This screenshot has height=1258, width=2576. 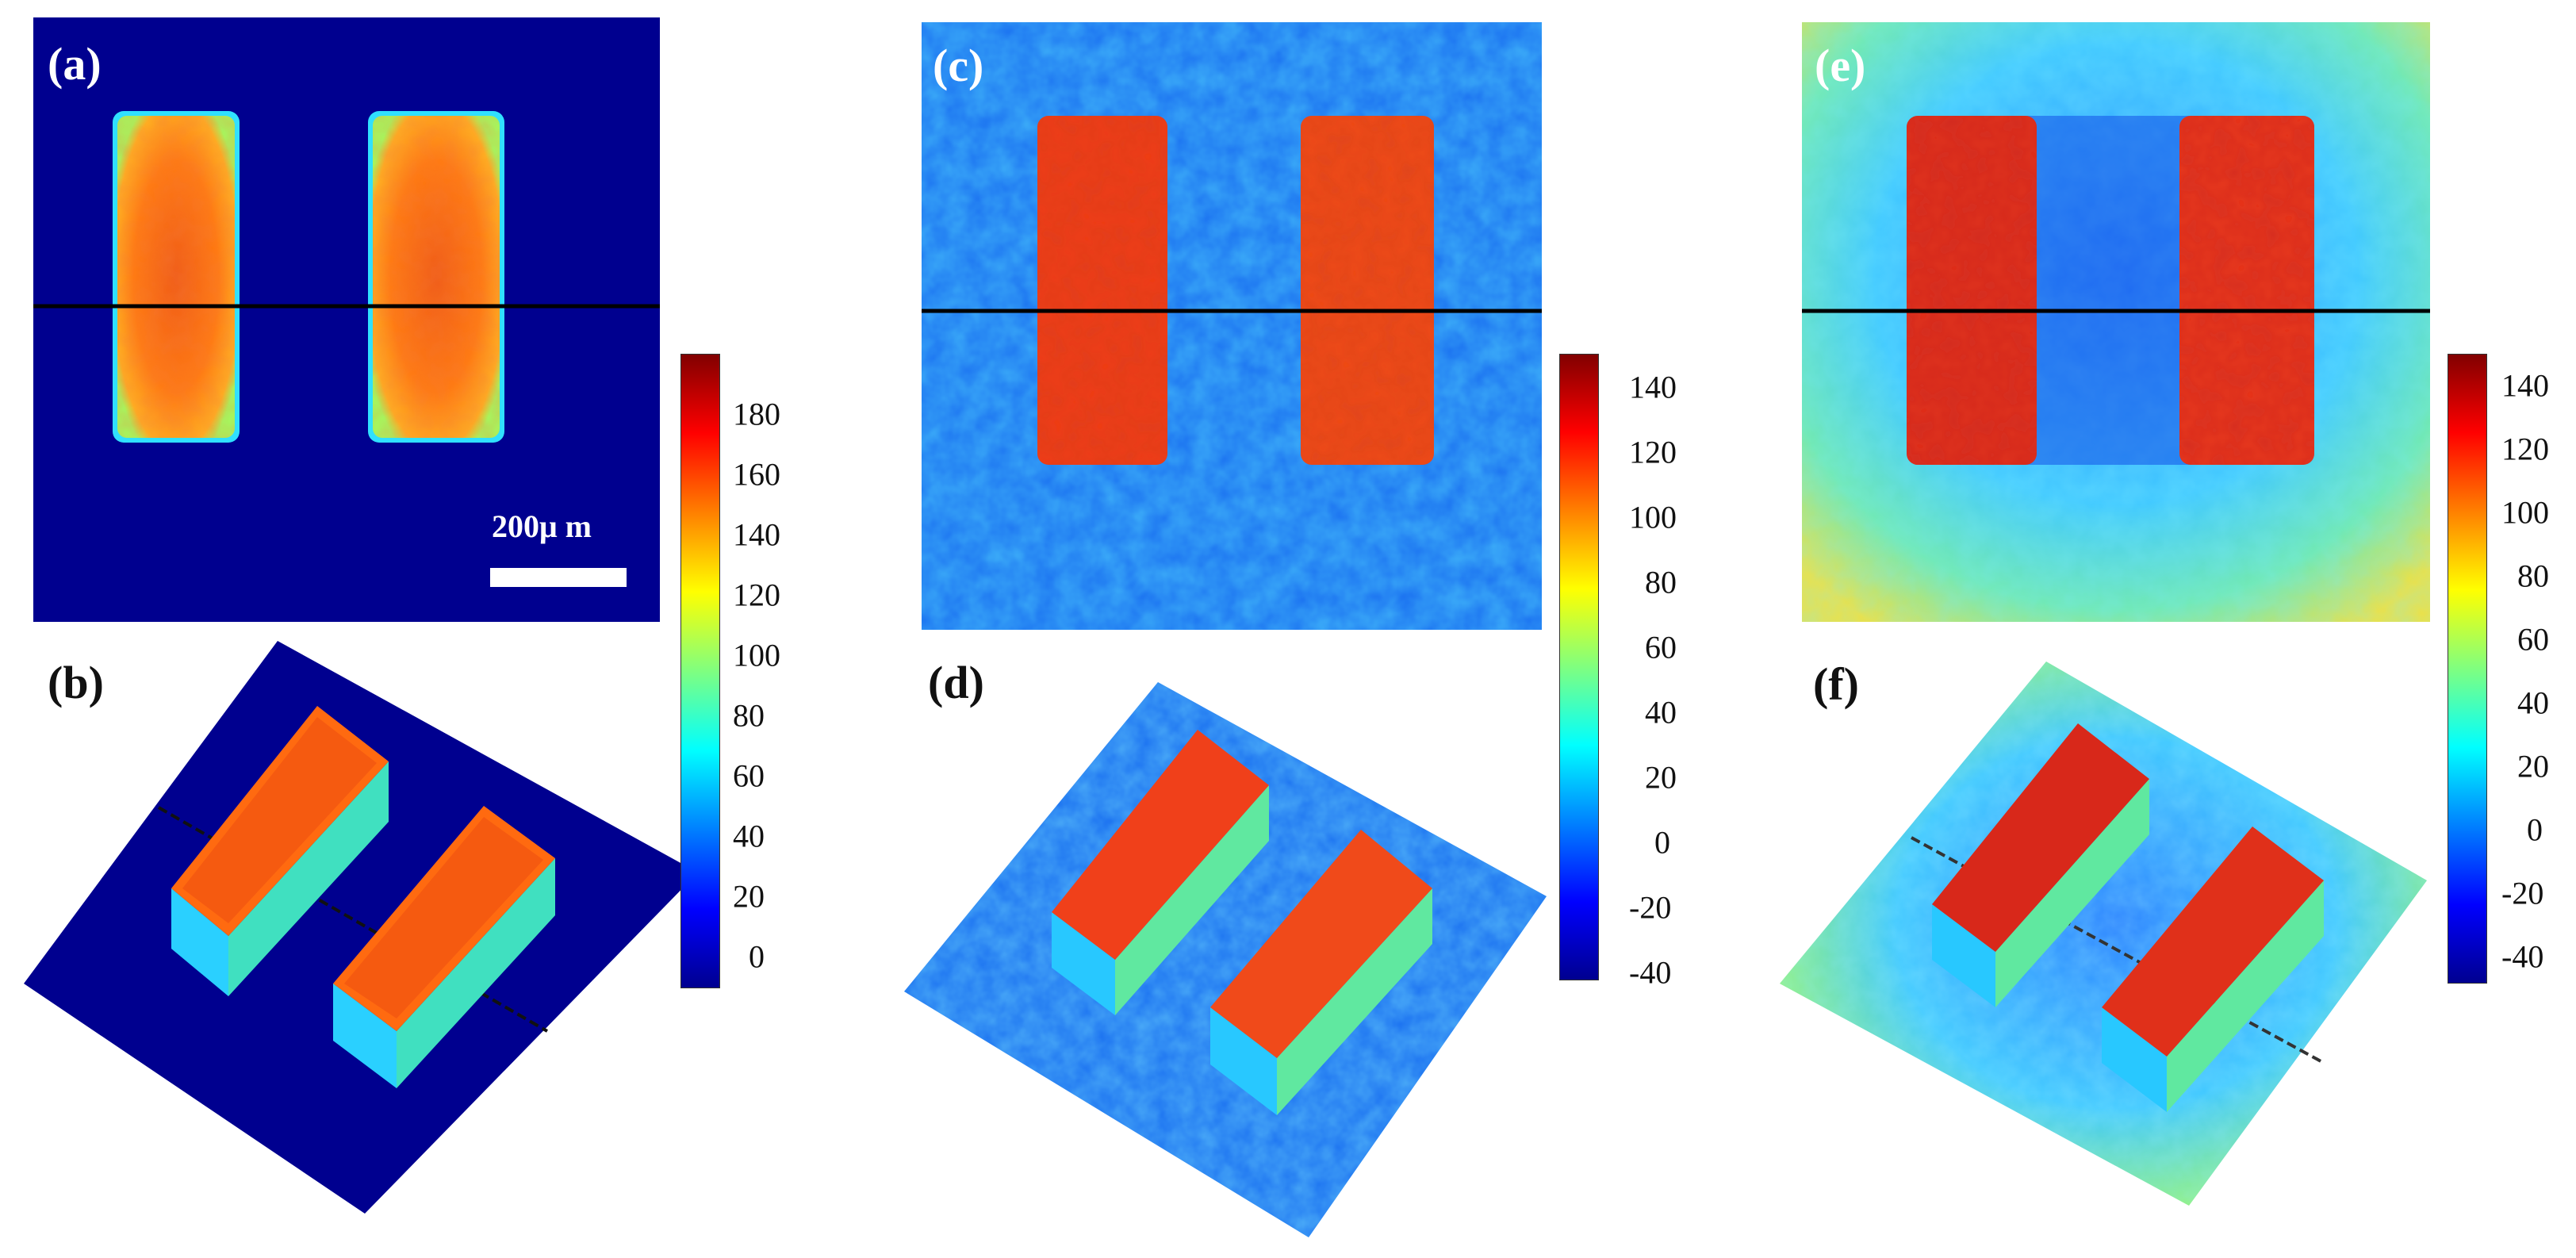 I want to click on colorbar-1-tick: 60, so click(x=749, y=776).